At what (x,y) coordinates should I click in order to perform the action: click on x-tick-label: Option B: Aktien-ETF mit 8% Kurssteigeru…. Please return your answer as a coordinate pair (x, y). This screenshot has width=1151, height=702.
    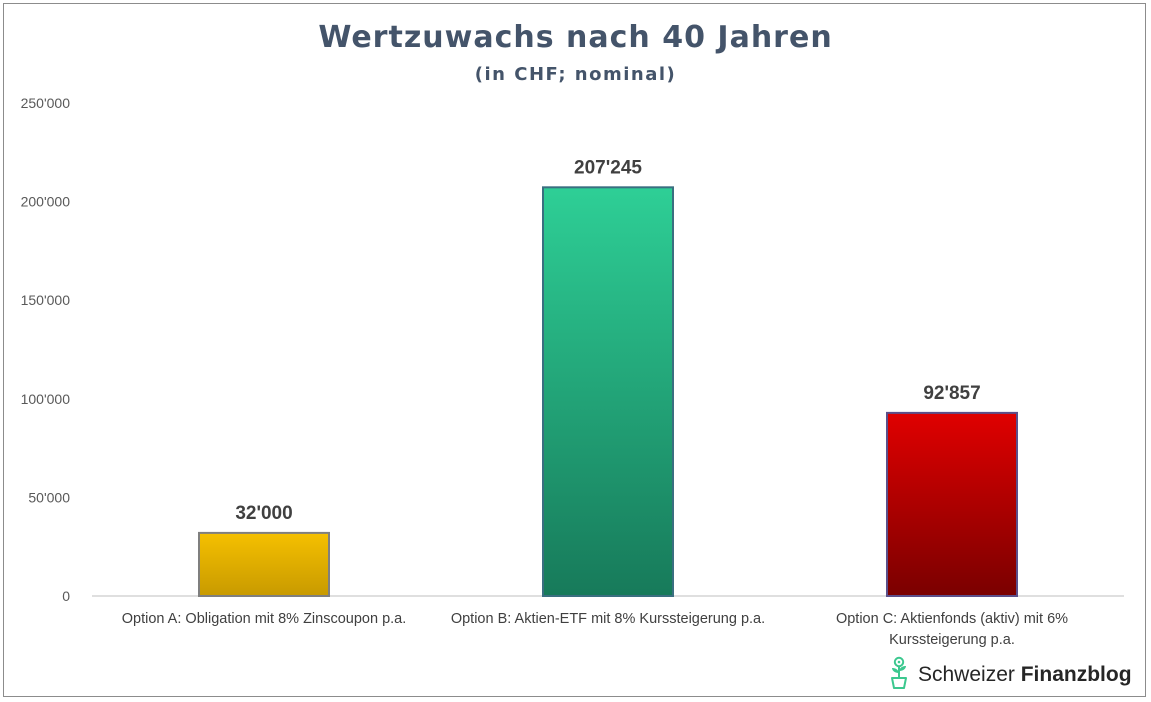
    Looking at the image, I should click on (608, 619).